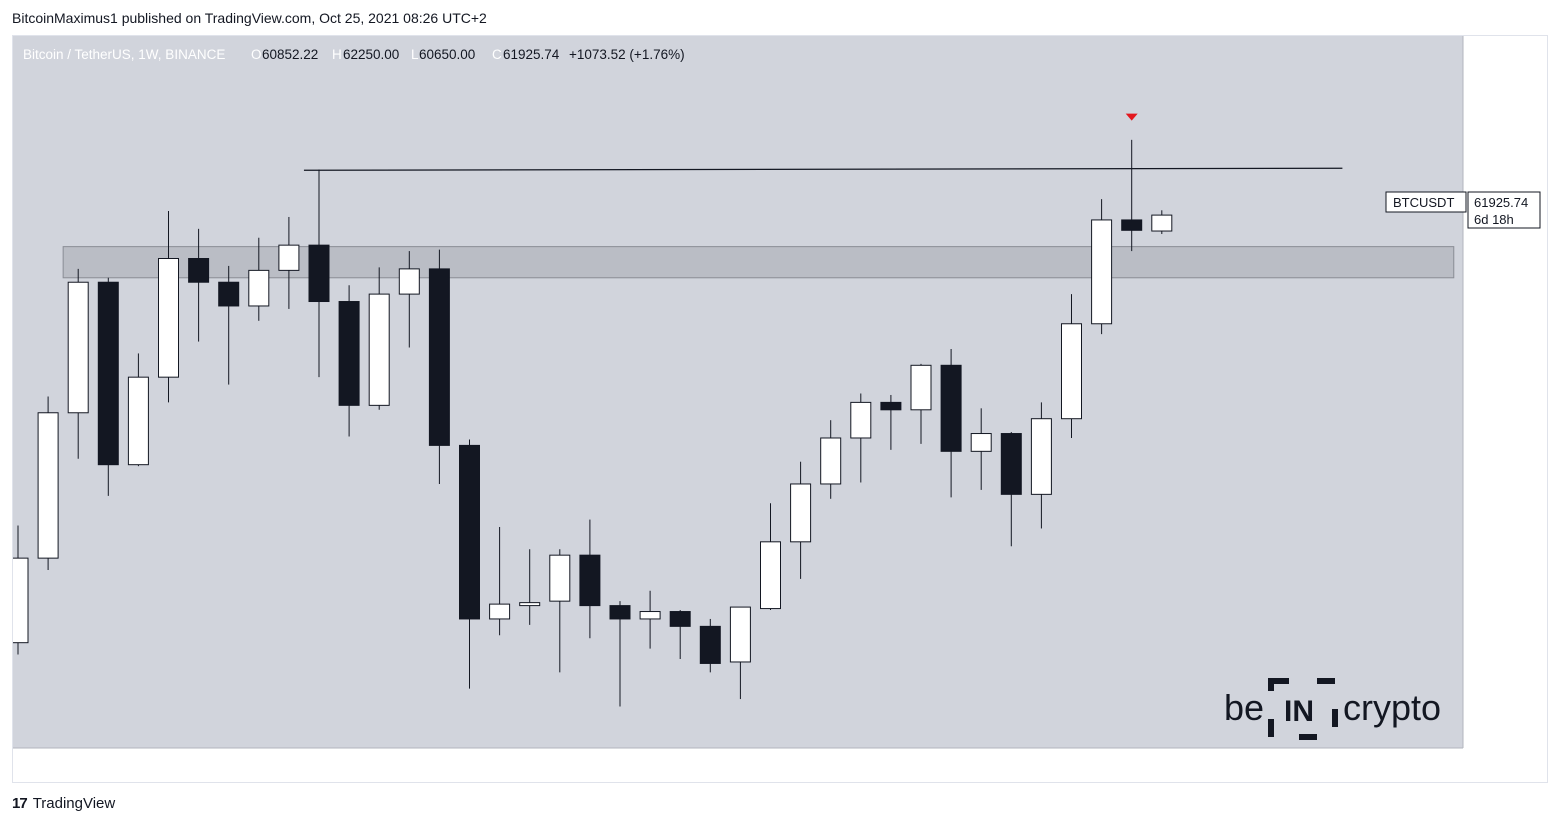  I want to click on price-tick-label: 55000.00, so click(1515, 318).